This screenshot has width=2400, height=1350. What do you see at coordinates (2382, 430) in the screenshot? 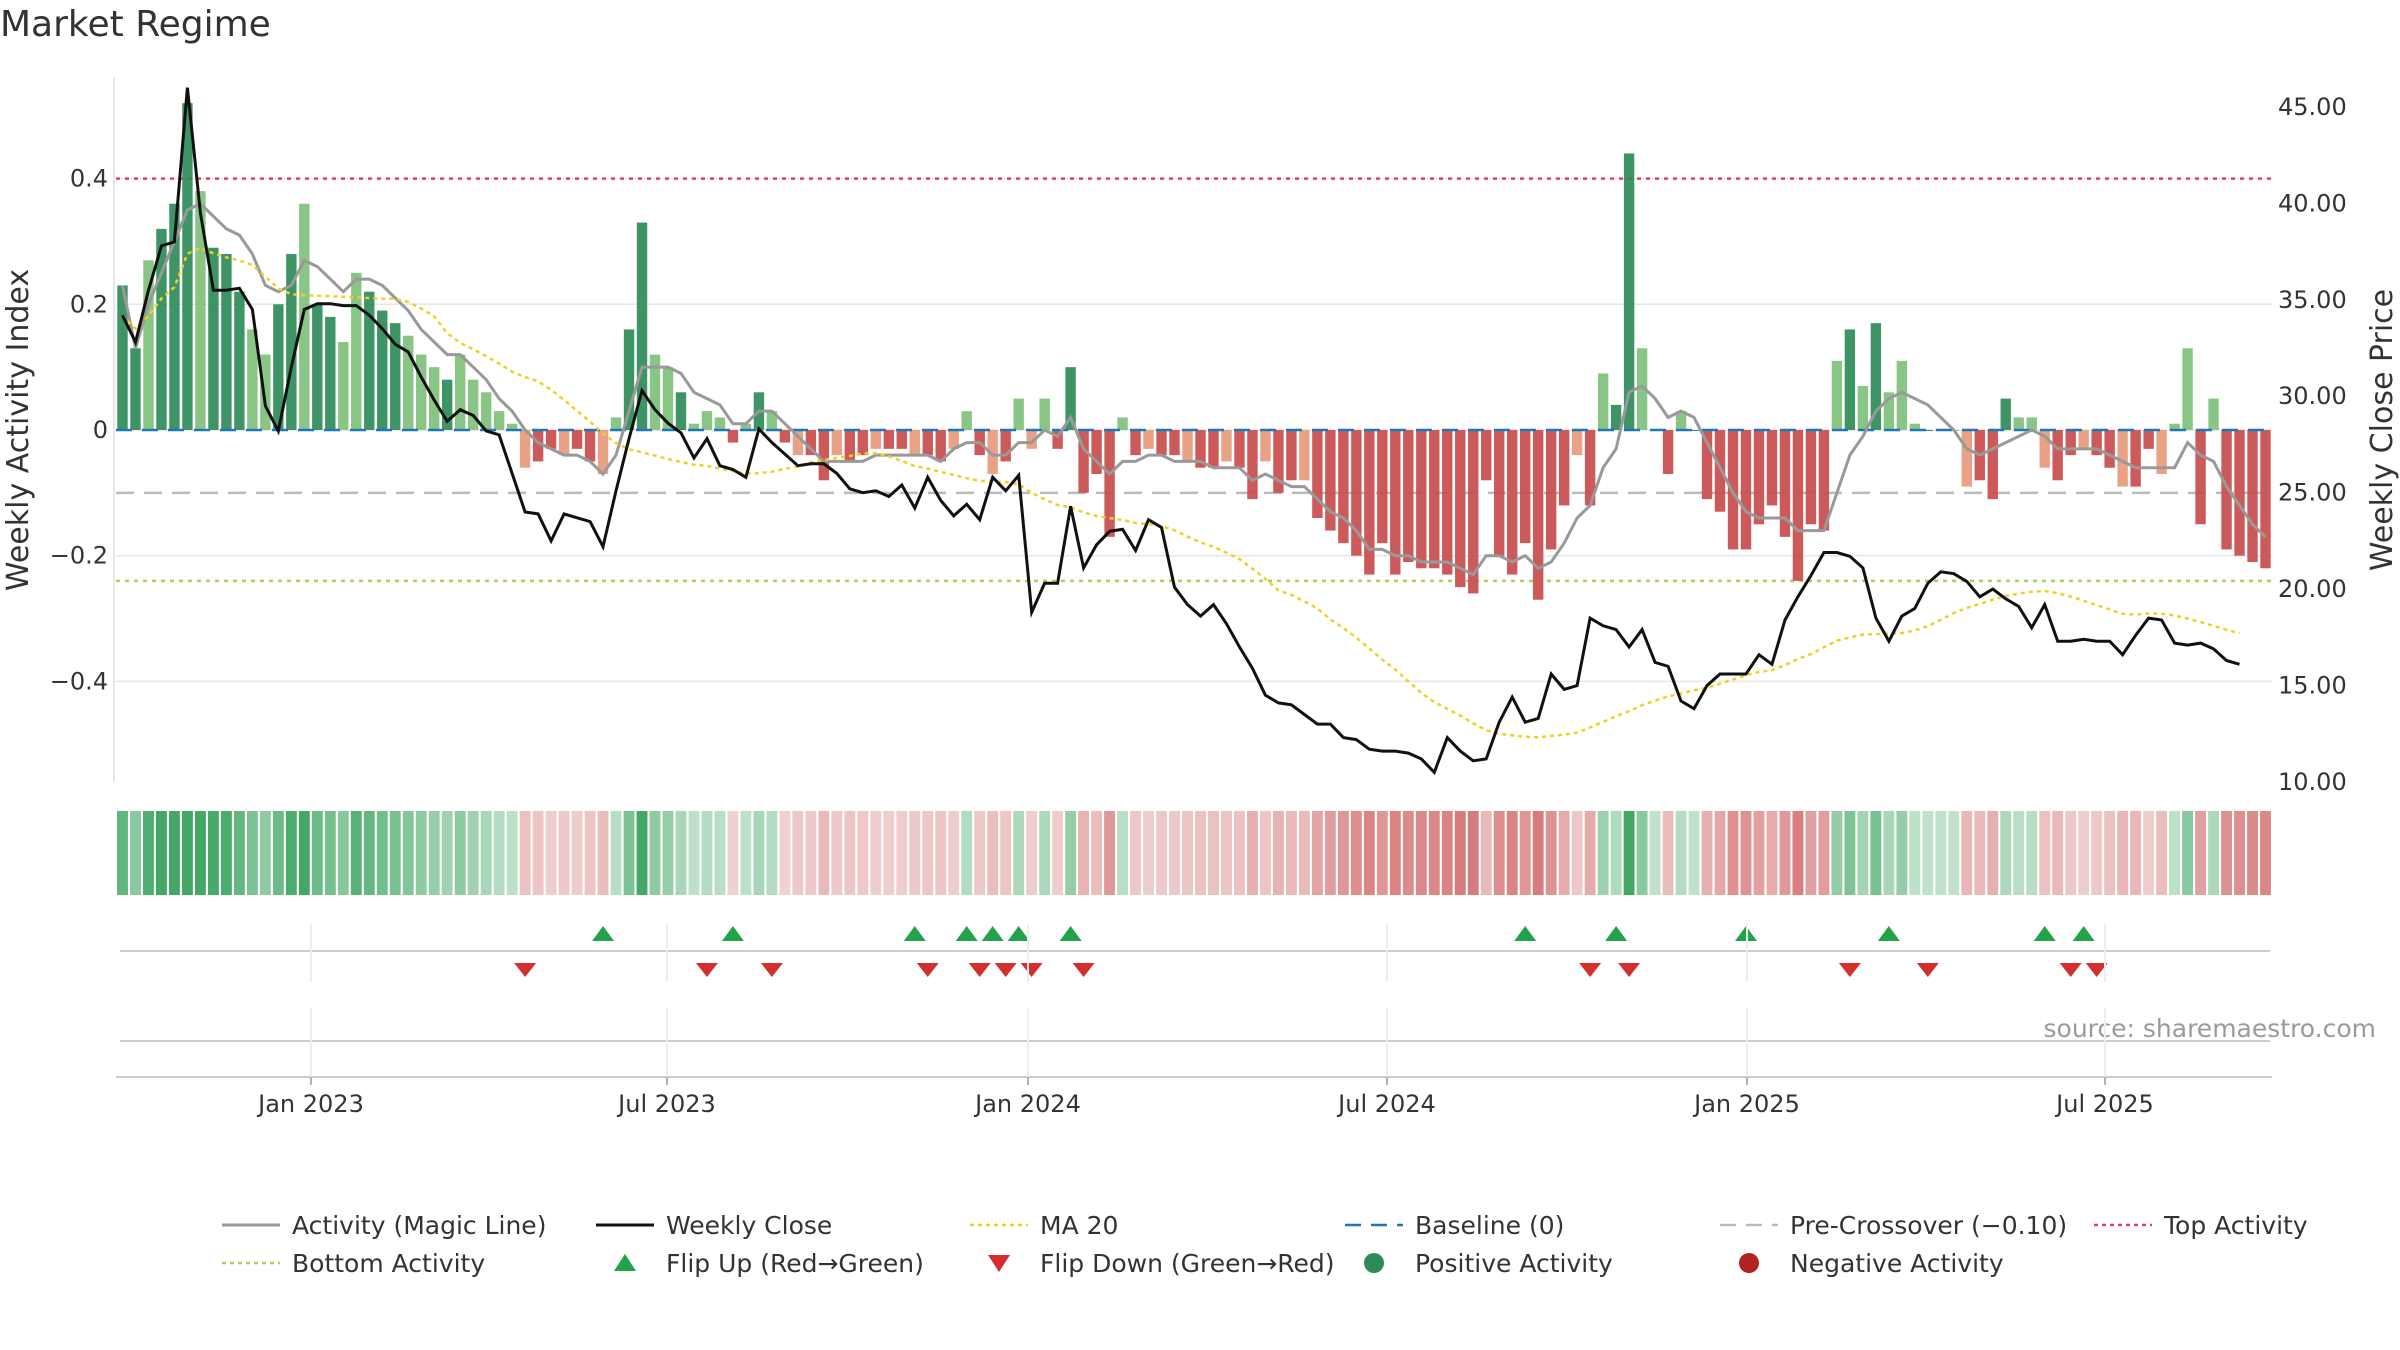
I see `y-right-axis-title: Weekly Close Price` at bounding box center [2382, 430].